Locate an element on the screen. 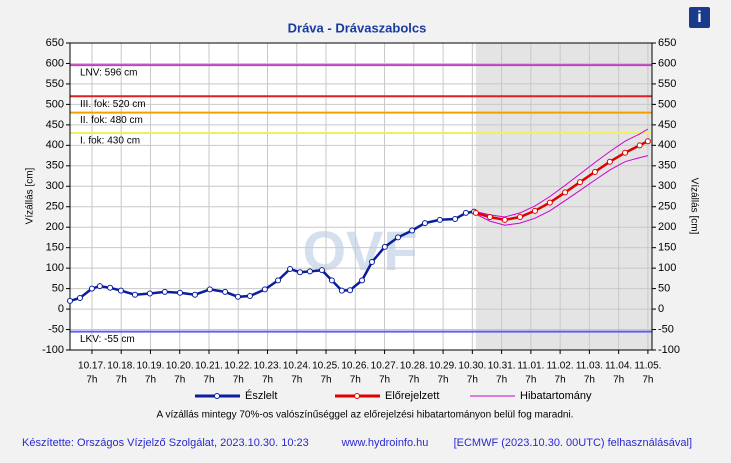  y2-tick-label: 600 is located at coordinates (667, 63).